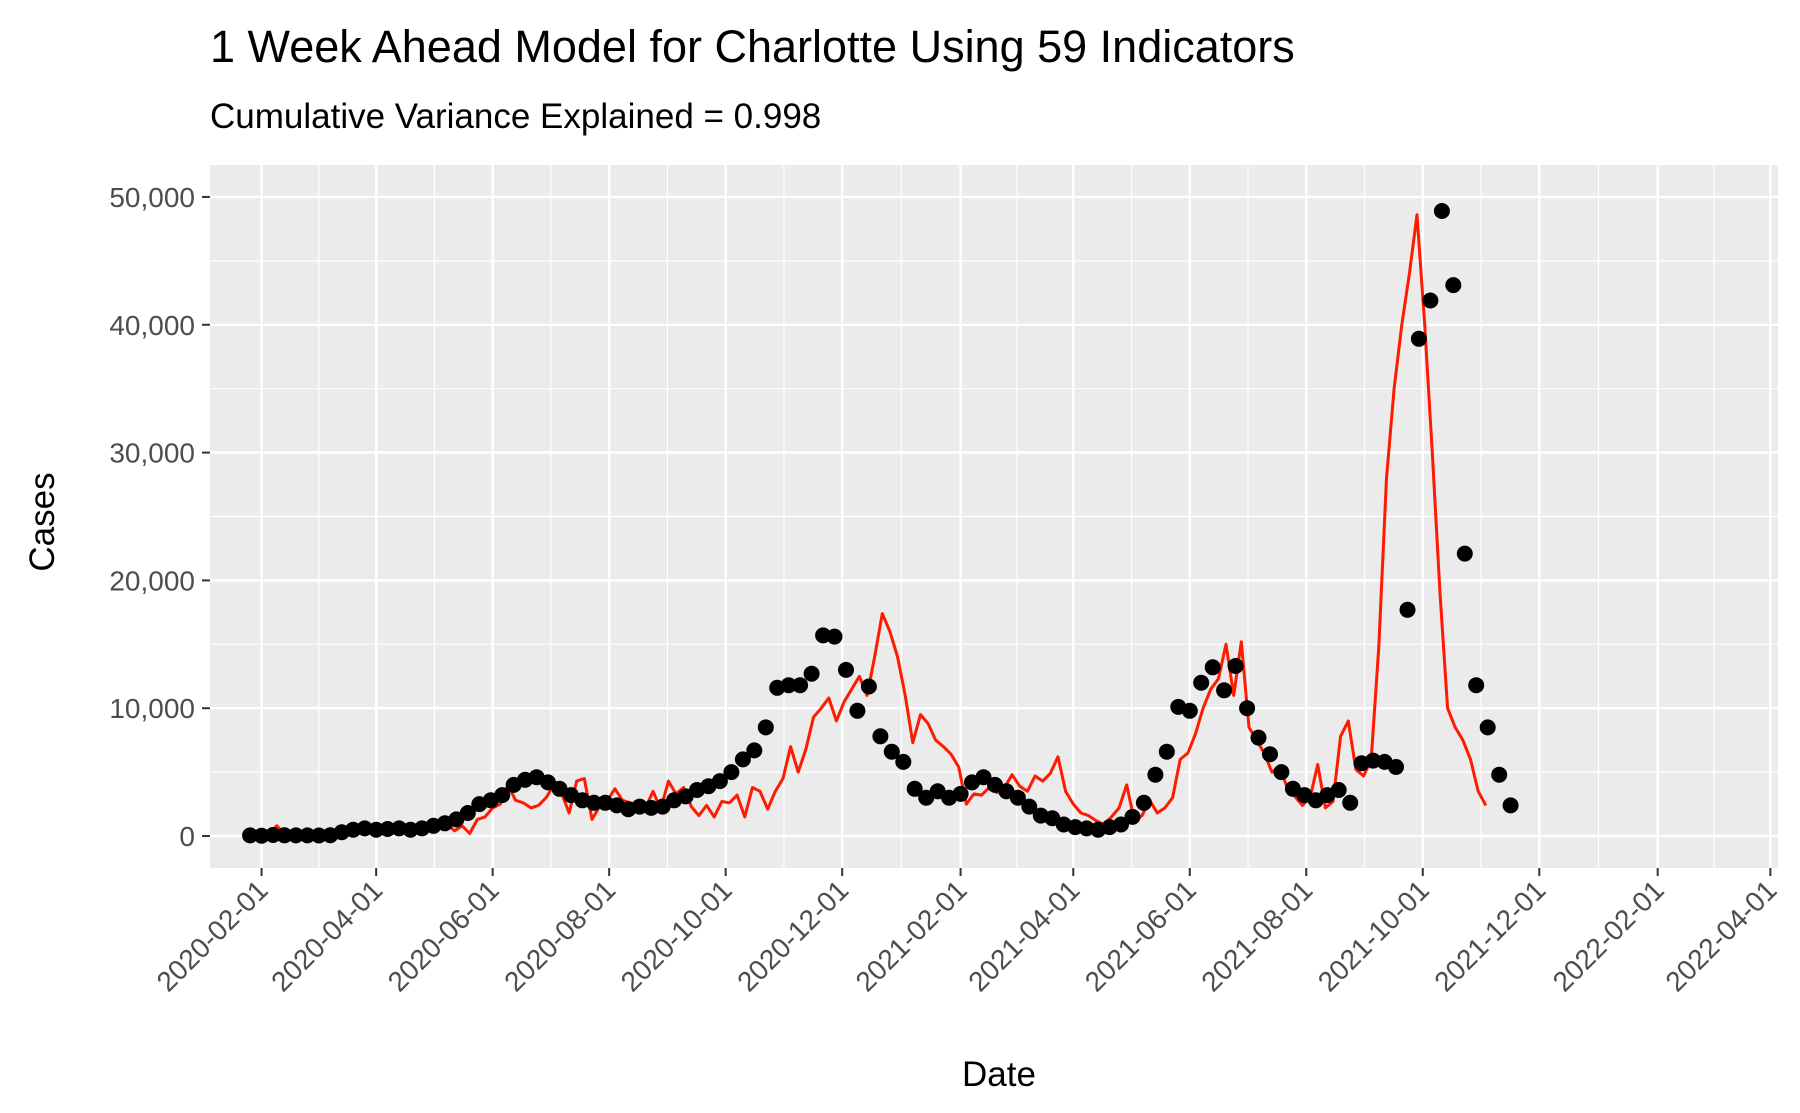  Describe the element at coordinates (152, 325) in the screenshot. I see `y-tick-label: 40,000` at that location.